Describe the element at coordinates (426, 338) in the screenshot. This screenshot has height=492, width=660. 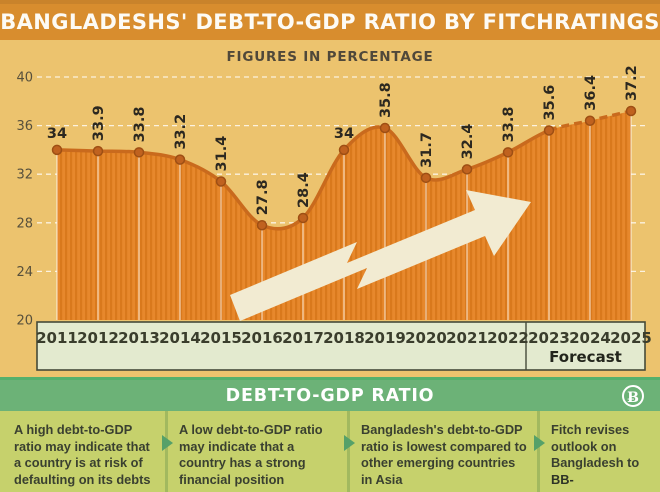
I see `year-label: 2020` at that location.